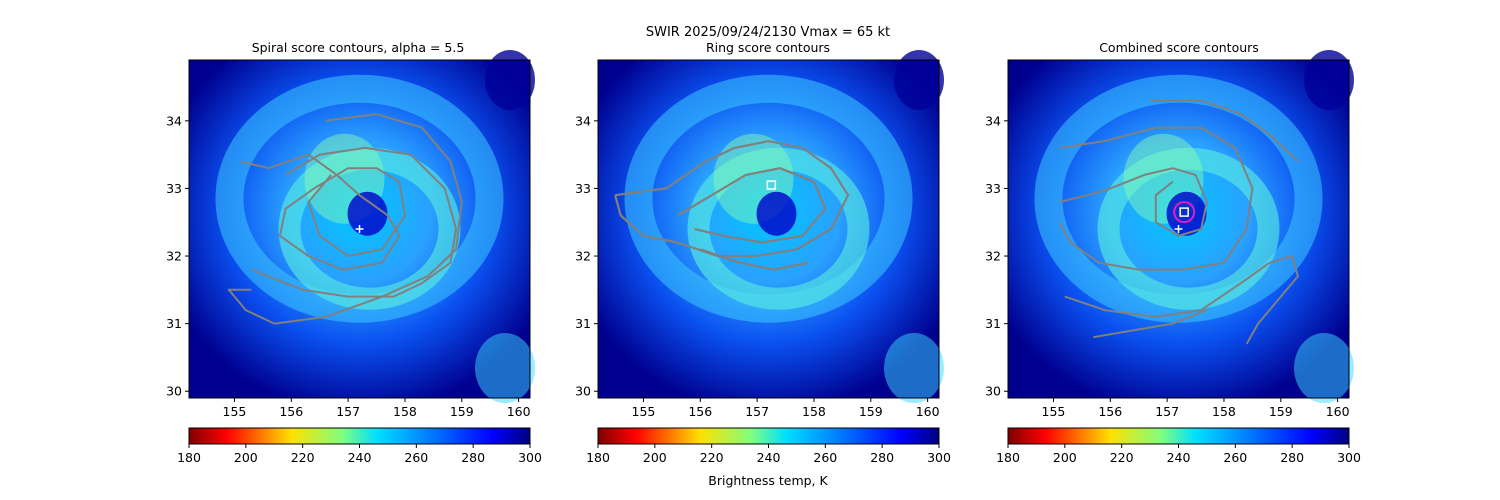 This screenshot has height=500, width=1500. Describe the element at coordinates (768, 32) in the screenshot. I see `figure-suptitle: SWIR 2025/09/24/2130 Vmax = 65 kt` at that location.